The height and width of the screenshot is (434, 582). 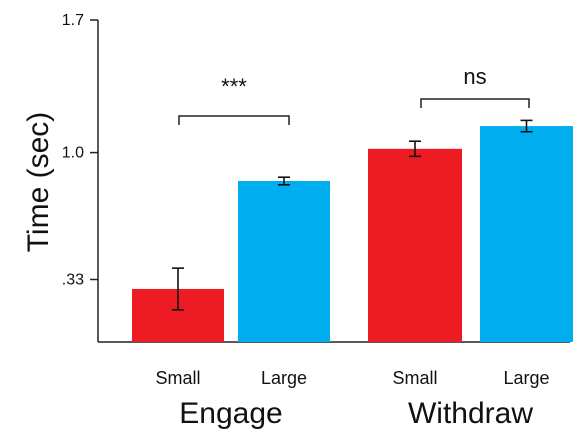 I want to click on y-axis-ticks: .33 1.0 1.7, so click(x=80, y=150).